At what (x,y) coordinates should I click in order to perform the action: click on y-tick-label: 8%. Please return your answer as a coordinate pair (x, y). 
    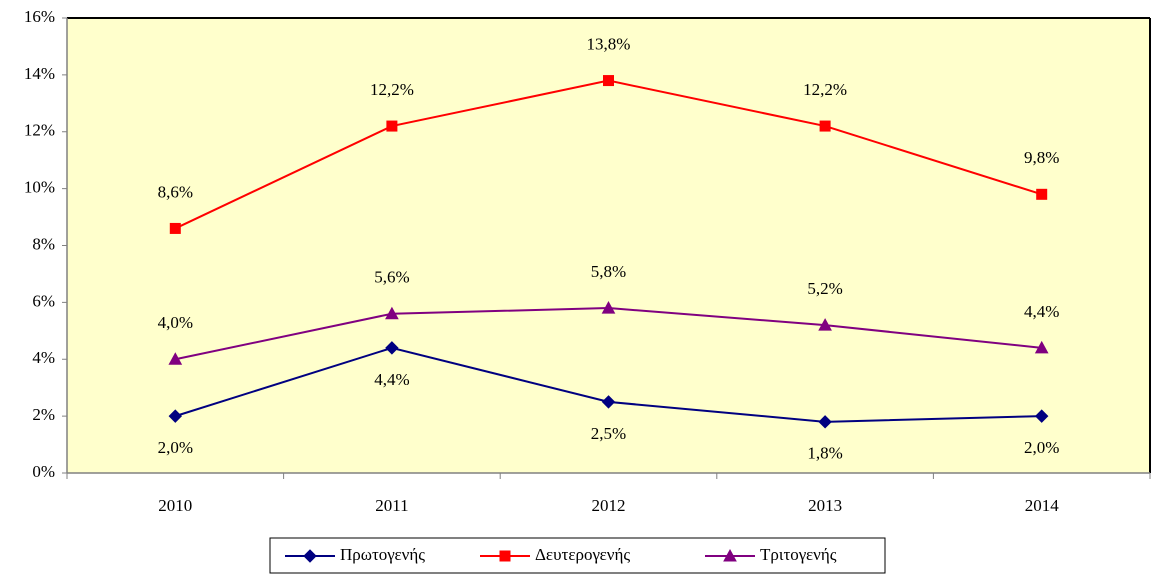
    Looking at the image, I should click on (43, 243).